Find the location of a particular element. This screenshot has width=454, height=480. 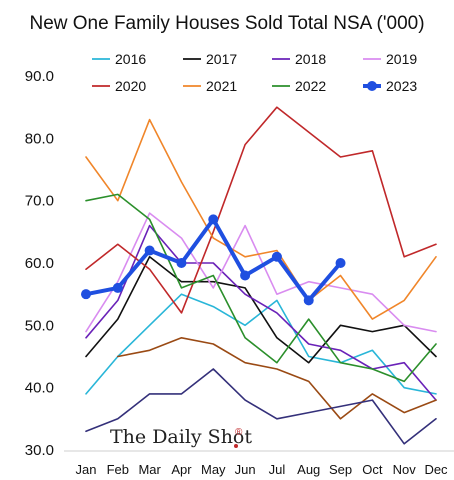

legend-entry-2023: 2023 is located at coordinates (390, 86).